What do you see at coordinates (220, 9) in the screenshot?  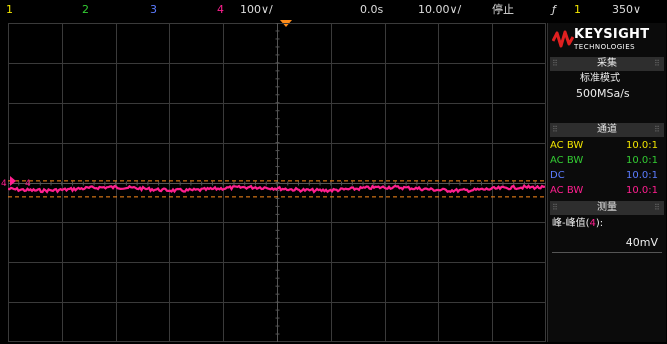 I see `channel-4-indicator: 4` at bounding box center [220, 9].